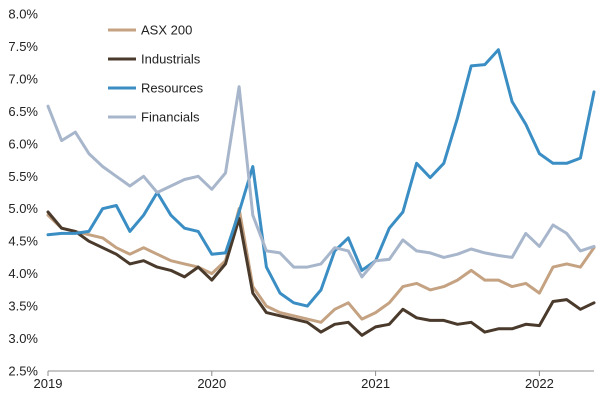  What do you see at coordinates (172, 88) in the screenshot?
I see `legend-label-resources: Resources` at bounding box center [172, 88].